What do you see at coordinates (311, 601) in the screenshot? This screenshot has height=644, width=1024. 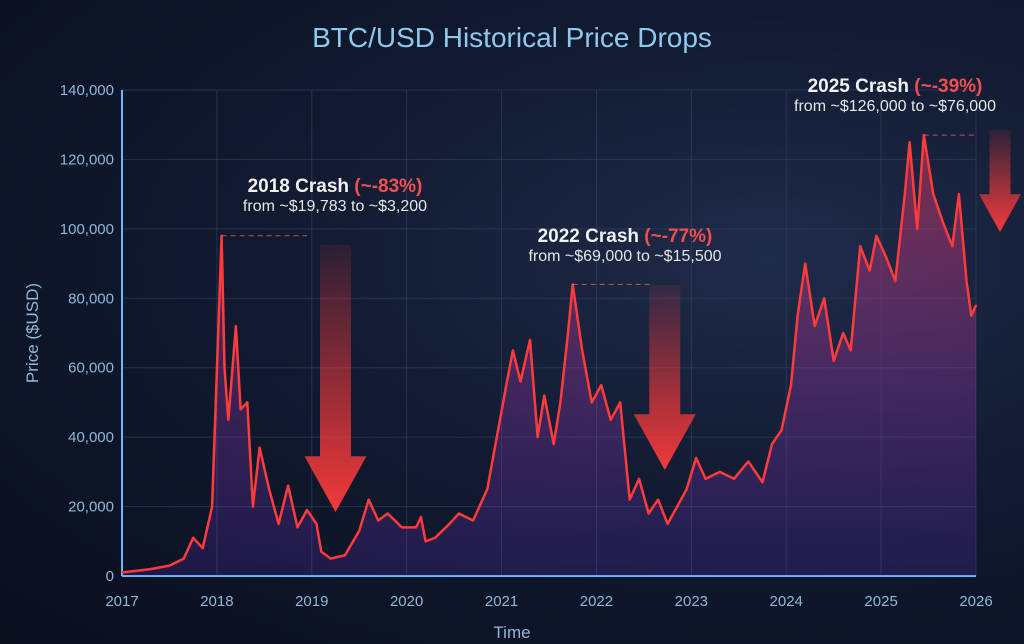 I see `x-tick-label: 2019` at bounding box center [311, 601].